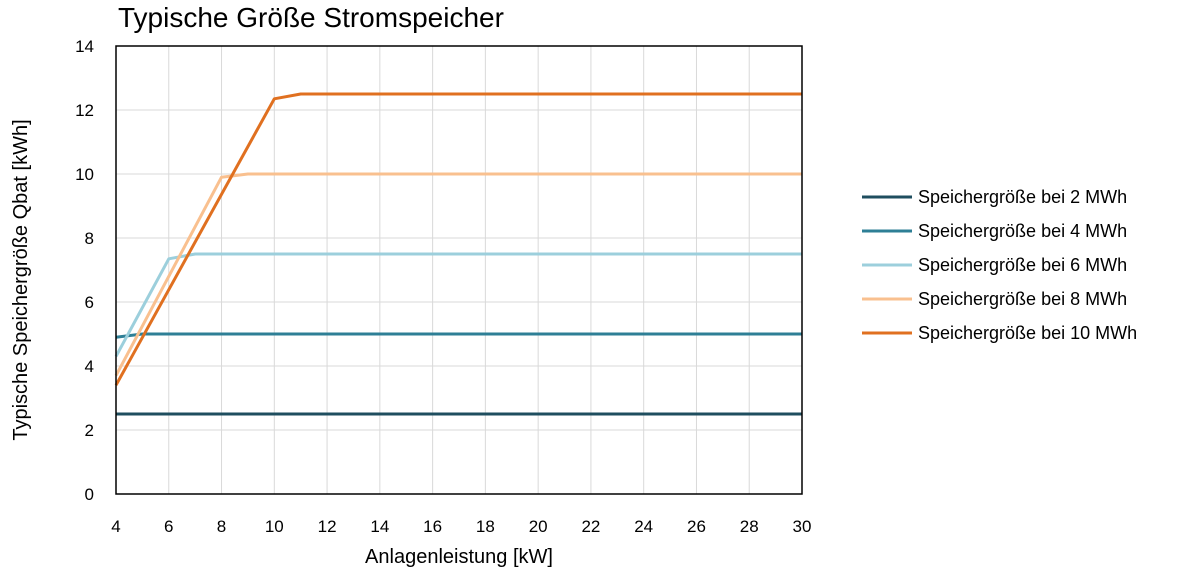 This screenshot has height=572, width=1194. Describe the element at coordinates (643, 526) in the screenshot. I see `x-tick-label: 24` at that location.